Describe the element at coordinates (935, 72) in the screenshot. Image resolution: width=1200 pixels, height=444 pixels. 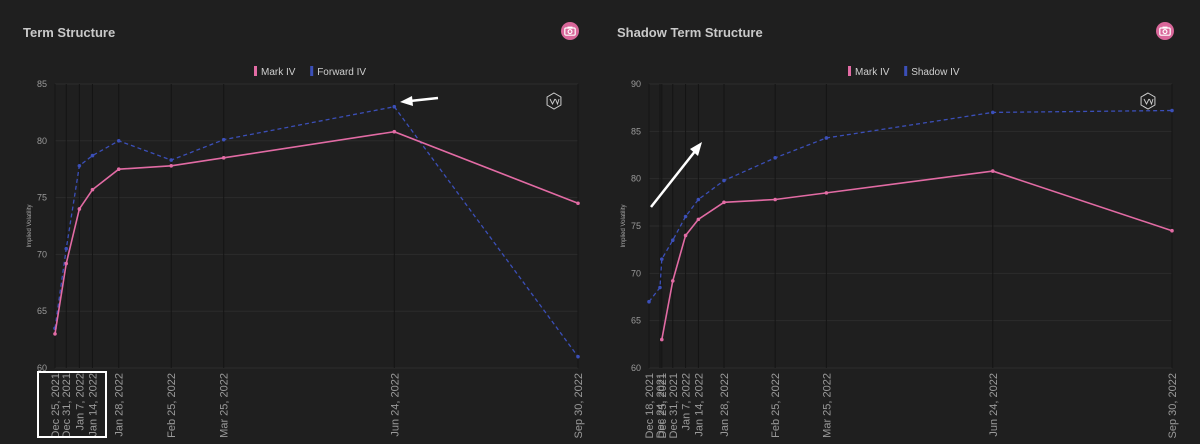
I see `legend-entry: Shadow IV` at that location.